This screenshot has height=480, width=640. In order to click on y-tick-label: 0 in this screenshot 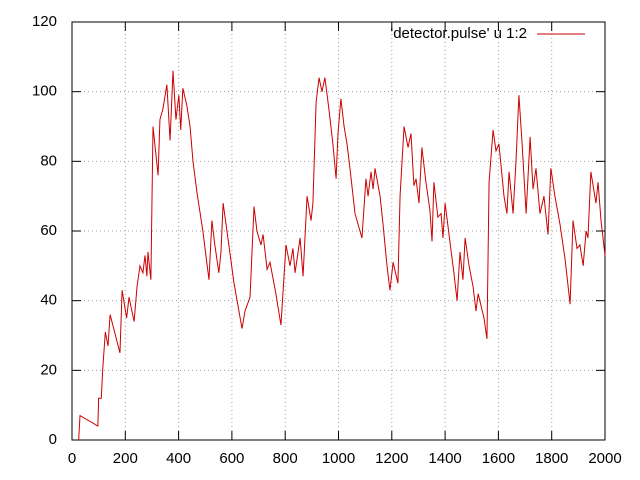, I will do `click(53, 439)`.